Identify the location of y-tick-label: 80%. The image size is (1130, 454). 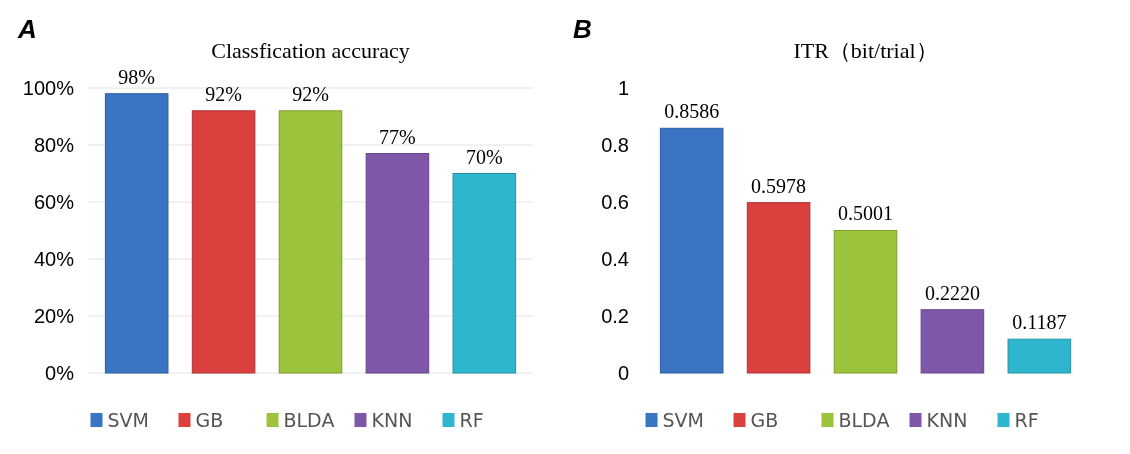
(54, 145).